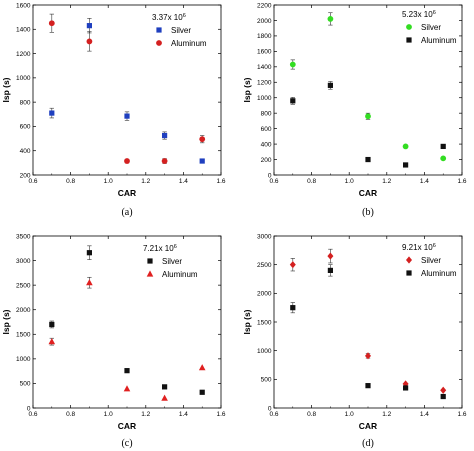 The image size is (474, 451). What do you see at coordinates (126, 212) in the screenshot?
I see `panel-caption: (a)` at bounding box center [126, 212].